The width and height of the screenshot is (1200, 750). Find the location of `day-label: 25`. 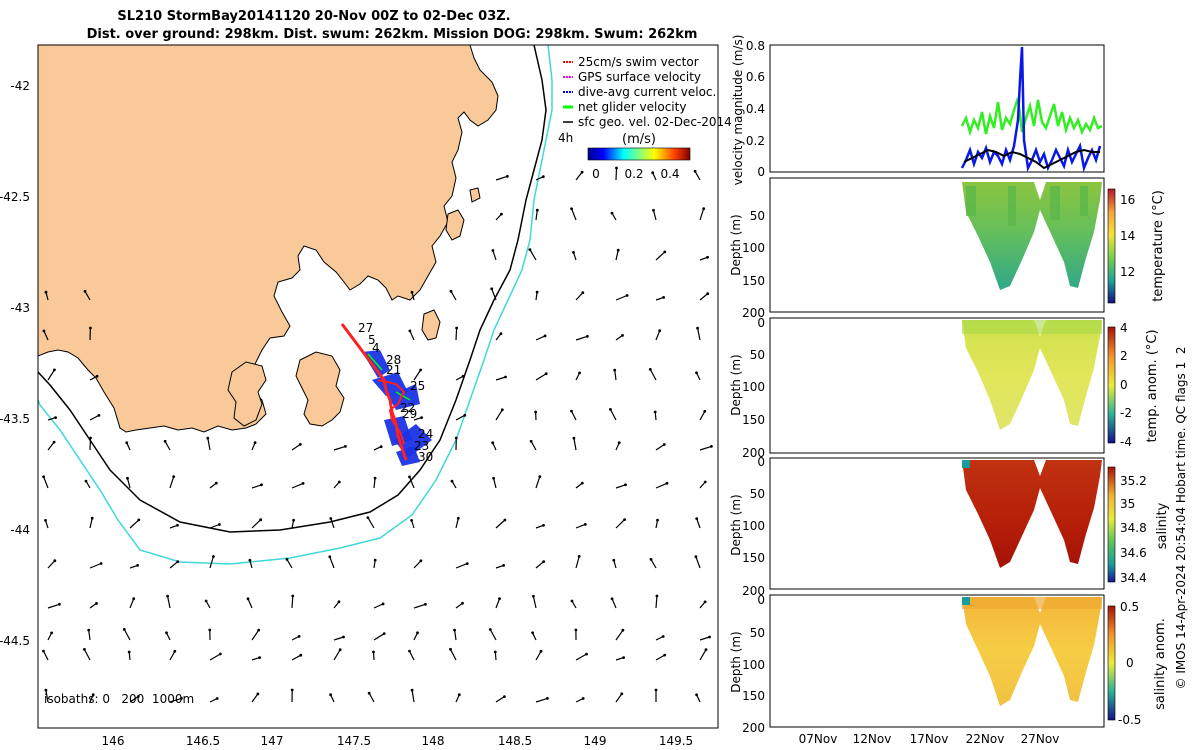

day-label: 25 is located at coordinates (417, 386).